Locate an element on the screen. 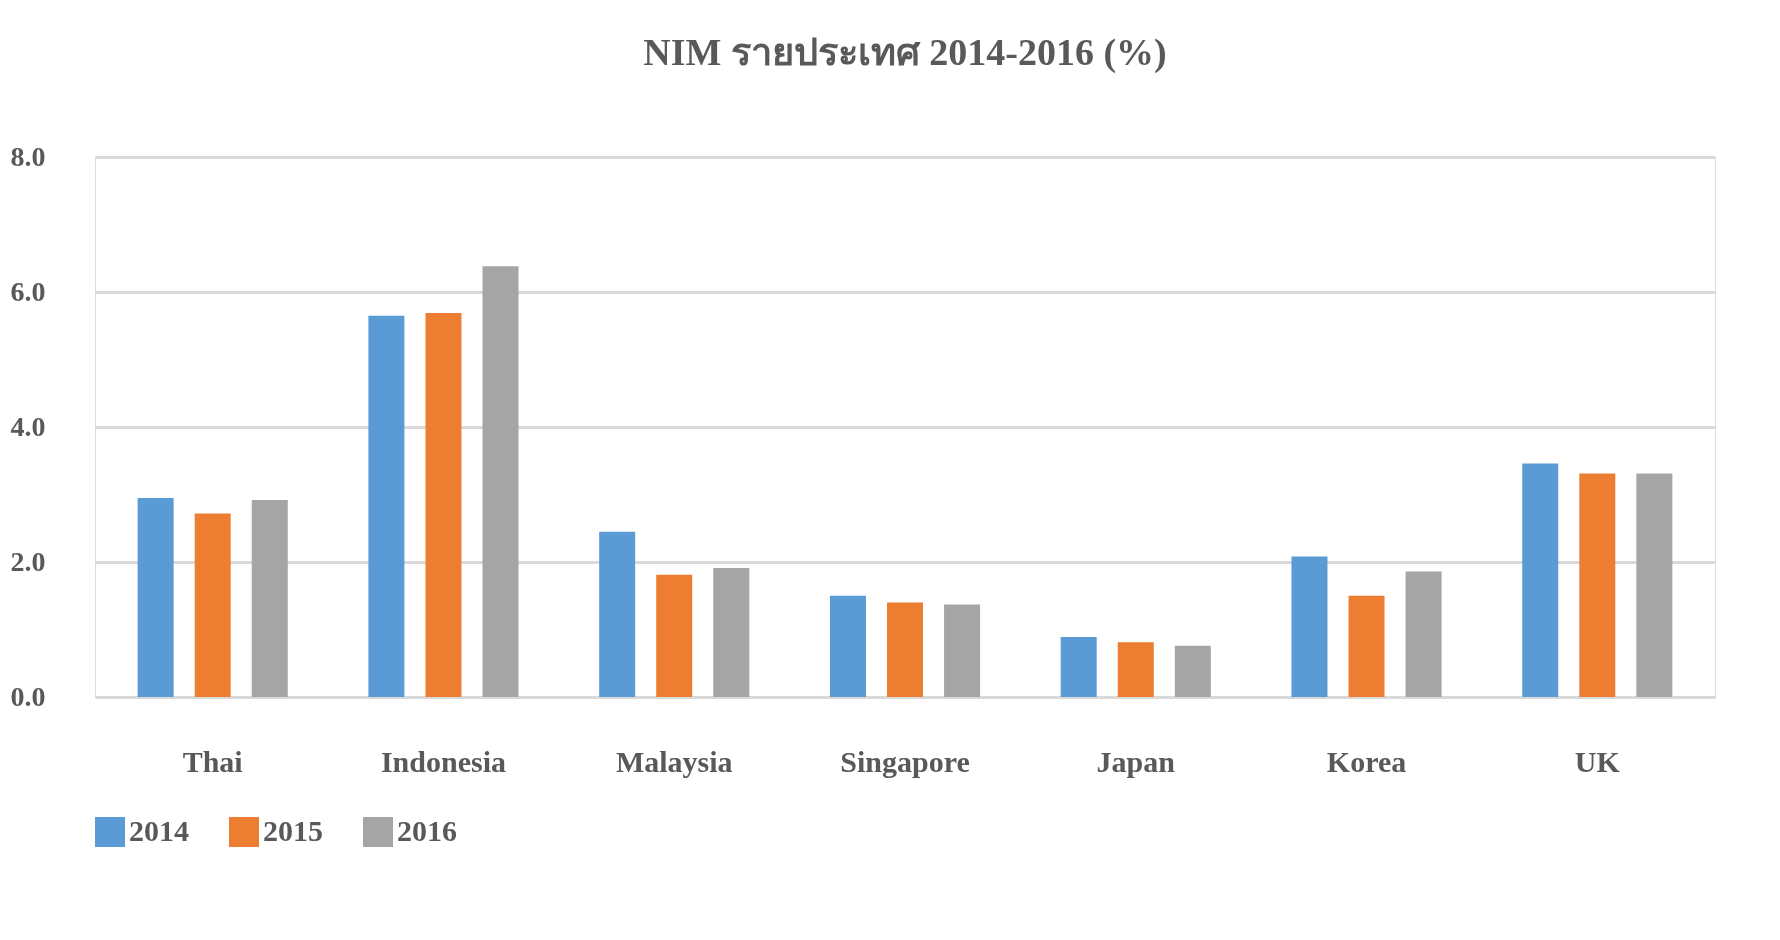 The height and width of the screenshot is (940, 1780). x-tick-label: Korea is located at coordinates (1366, 761).